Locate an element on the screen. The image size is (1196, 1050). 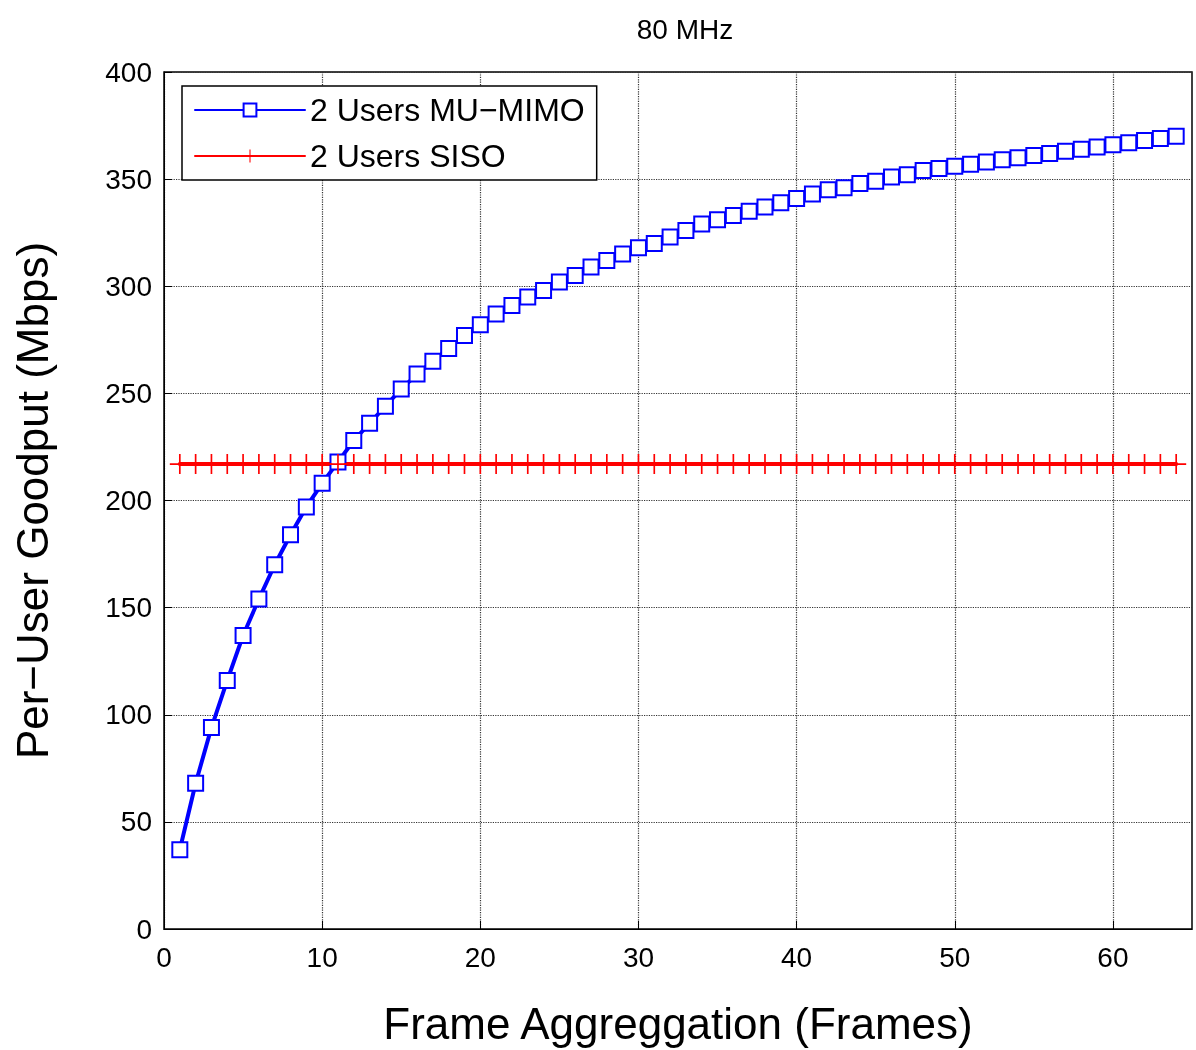
y-axis-title: Per−User Goodput (Mbps) is located at coordinates (32, 500).